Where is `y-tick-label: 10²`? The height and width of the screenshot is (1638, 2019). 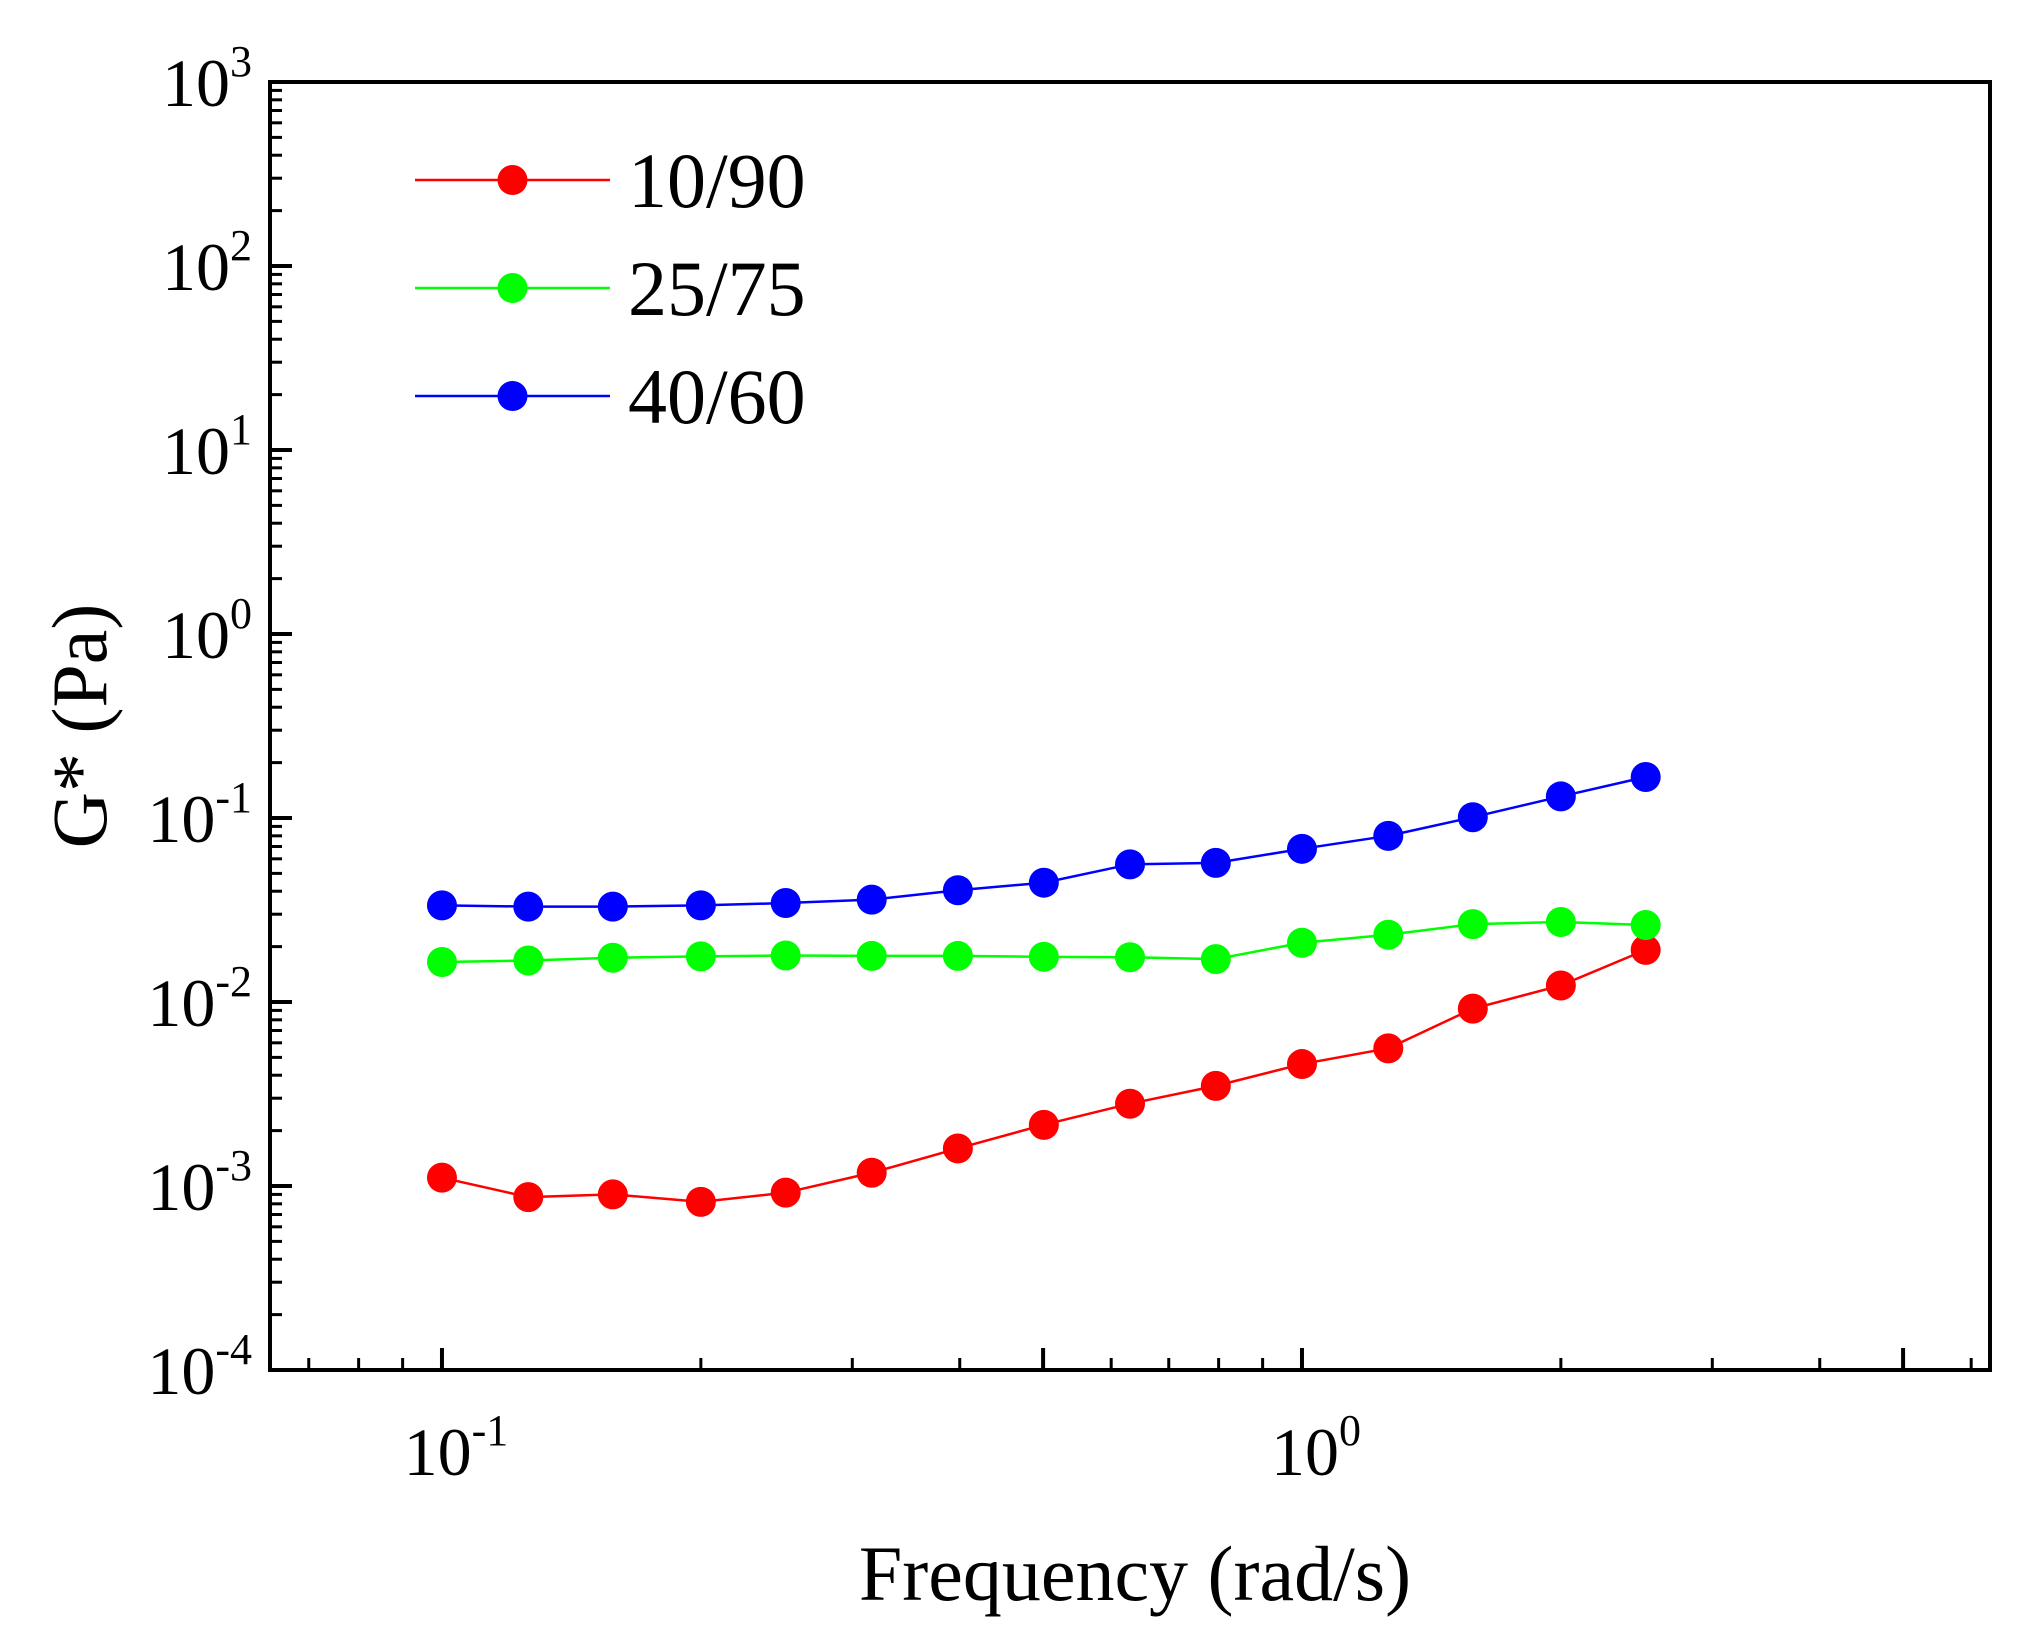 y-tick-label: 10² is located at coordinates (207, 263).